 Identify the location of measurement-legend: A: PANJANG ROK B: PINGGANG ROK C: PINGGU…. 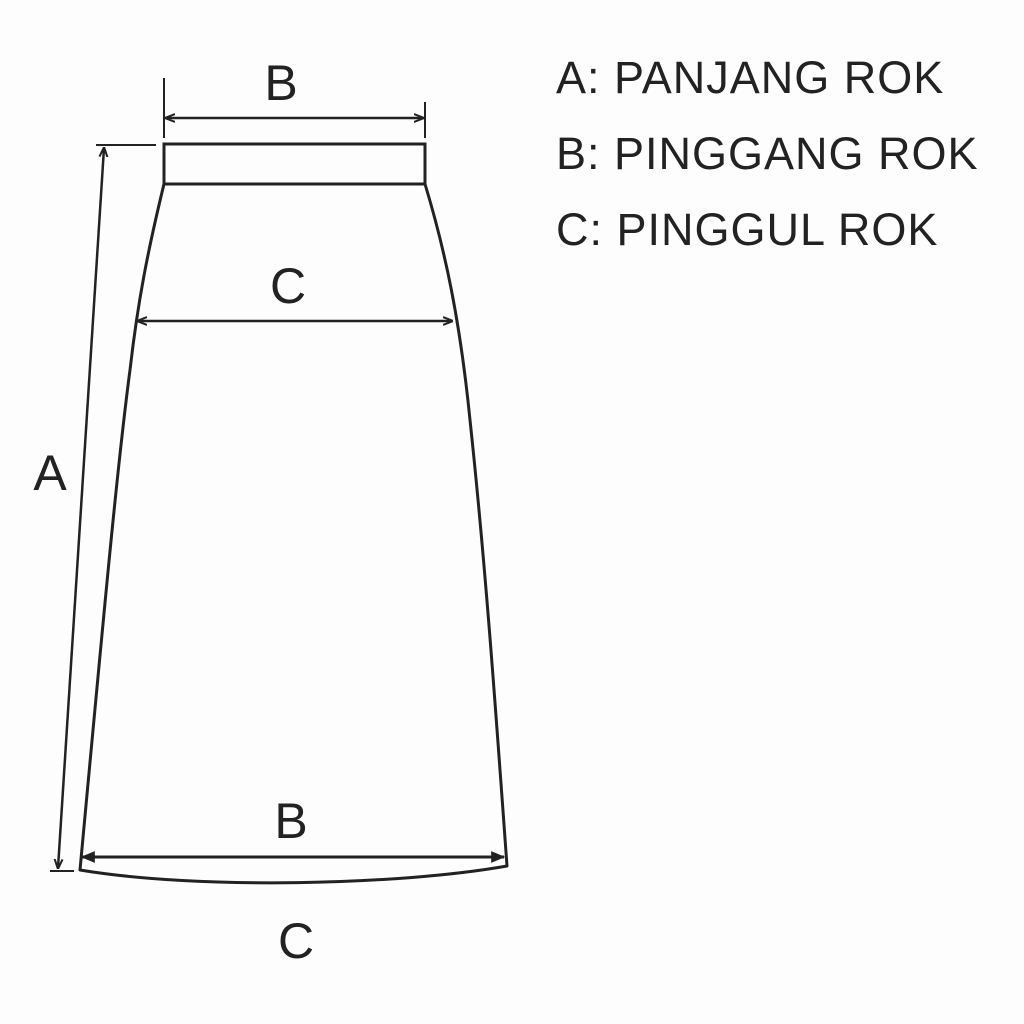
(767, 154).